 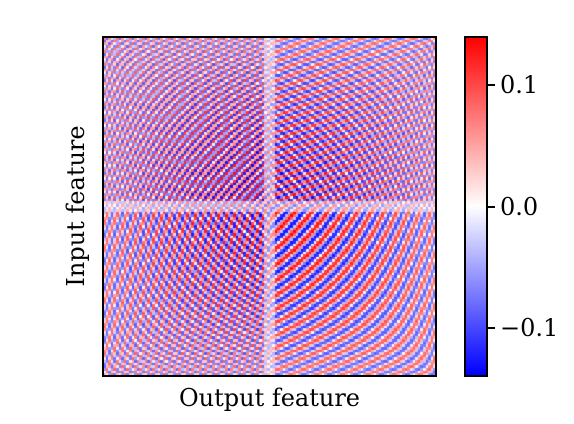 I want to click on colorbar-frame, so click(x=476, y=206).